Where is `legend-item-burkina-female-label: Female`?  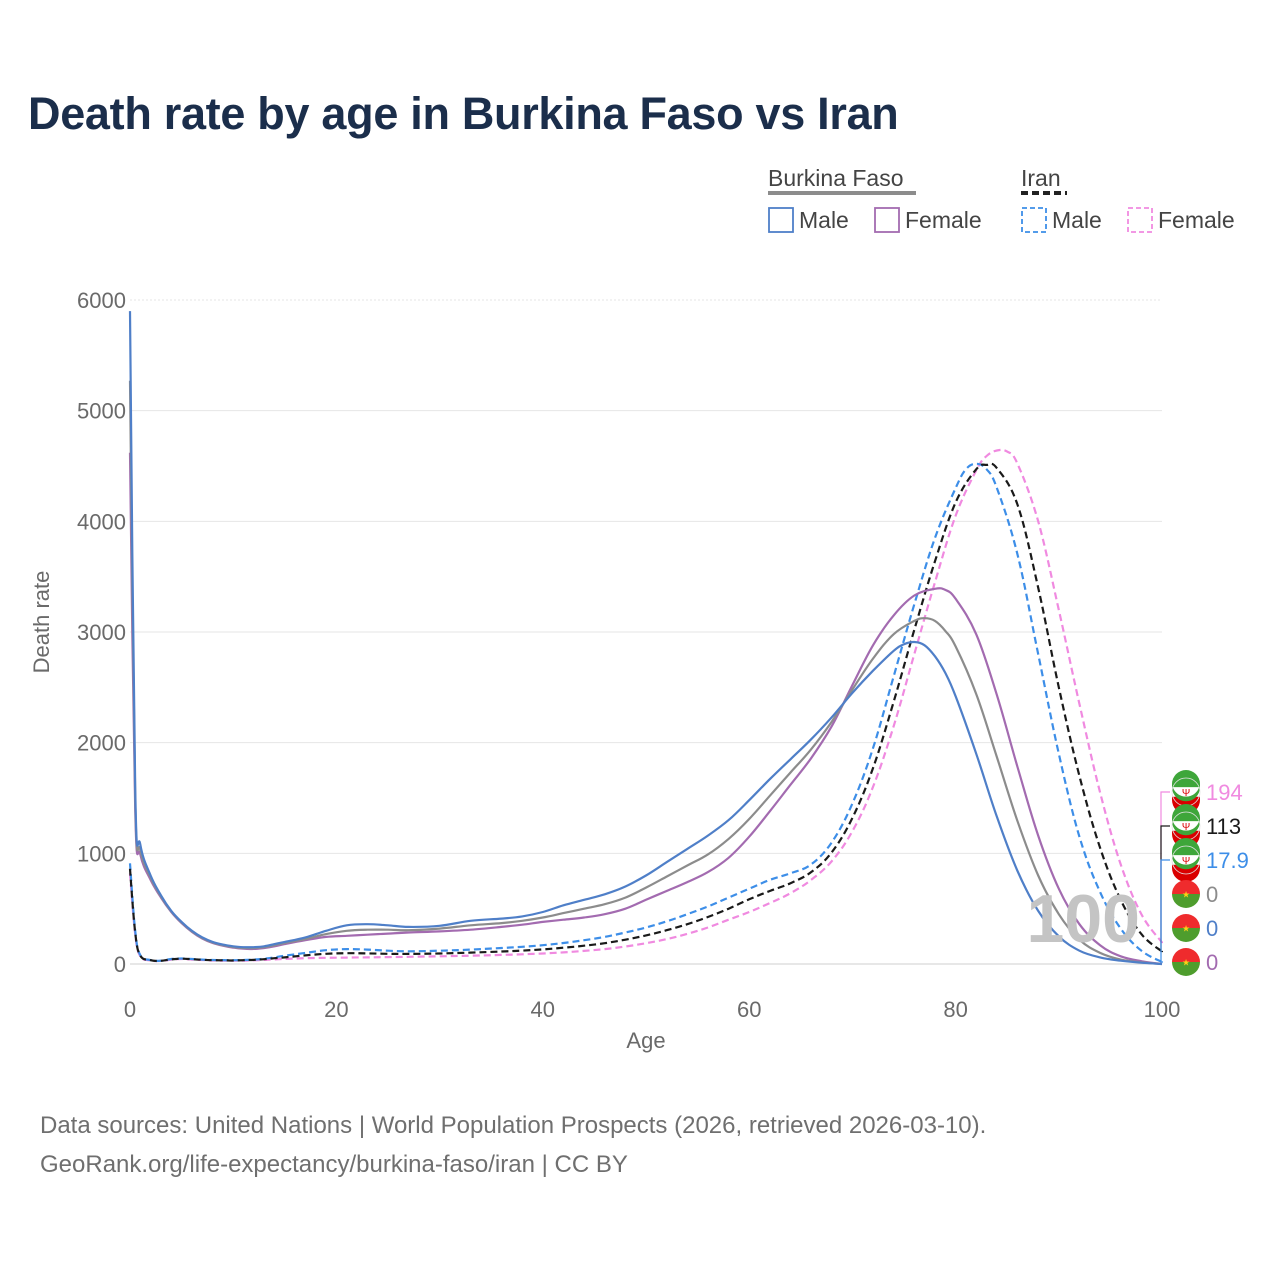 legend-item-burkina-female-label: Female is located at coordinates (943, 220).